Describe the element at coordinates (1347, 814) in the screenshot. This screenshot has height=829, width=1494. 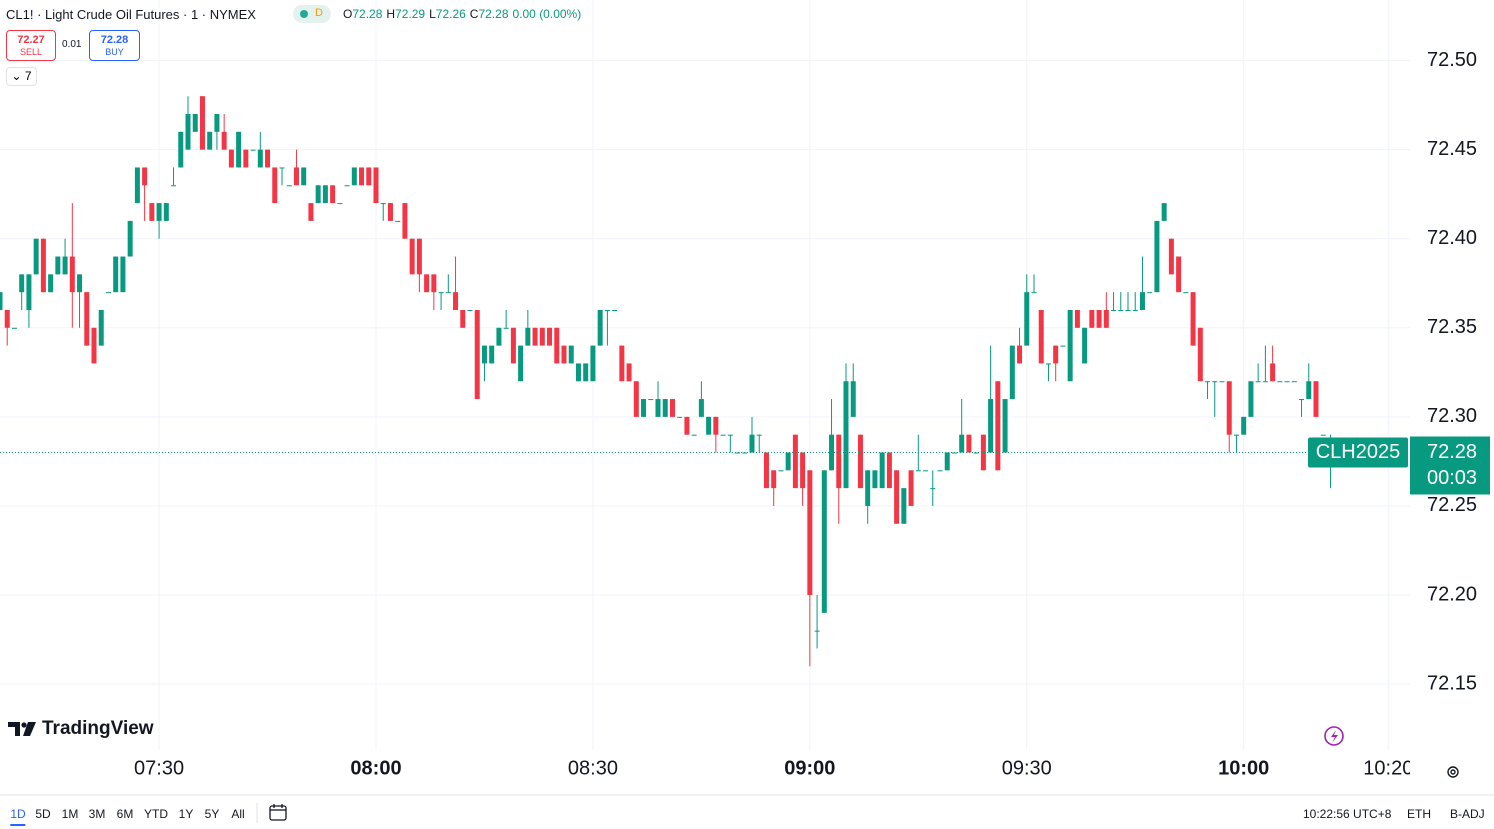
I see `clock: 10:22:56 UTC+8` at that location.